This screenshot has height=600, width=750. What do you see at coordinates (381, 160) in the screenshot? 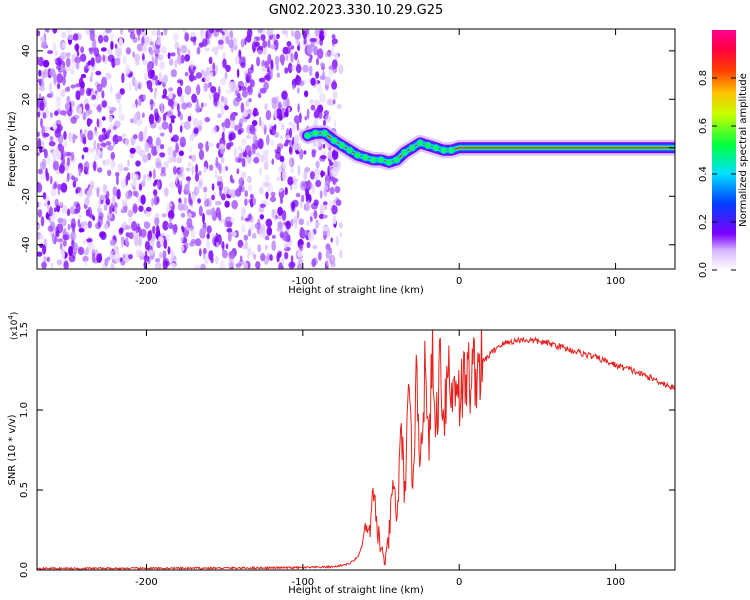
I see `signal-track-point` at bounding box center [381, 160].